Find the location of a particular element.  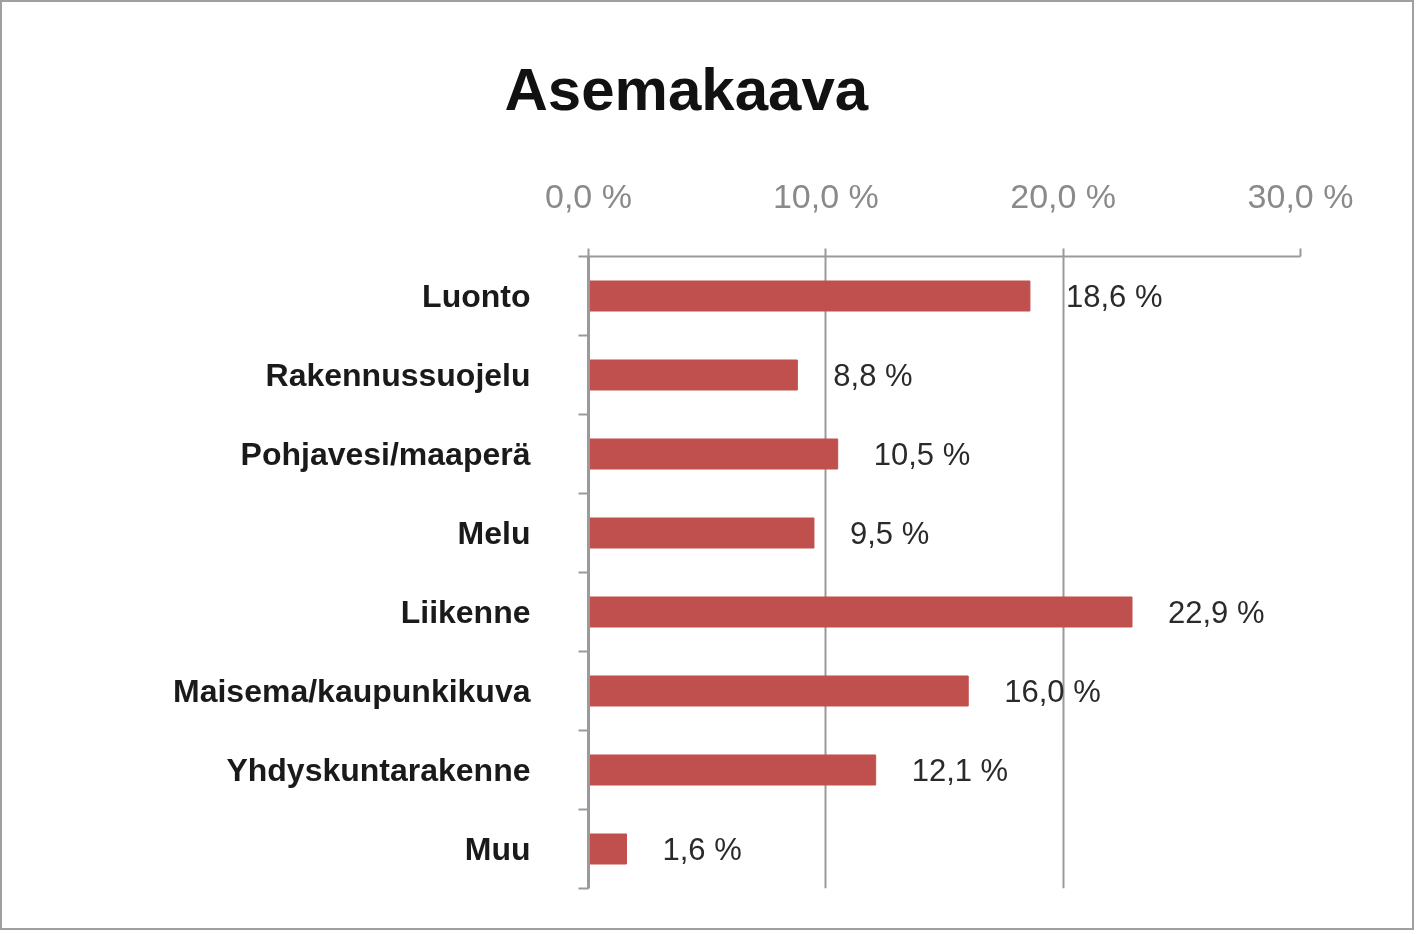

y-tick-label: Melu is located at coordinates (494, 533).